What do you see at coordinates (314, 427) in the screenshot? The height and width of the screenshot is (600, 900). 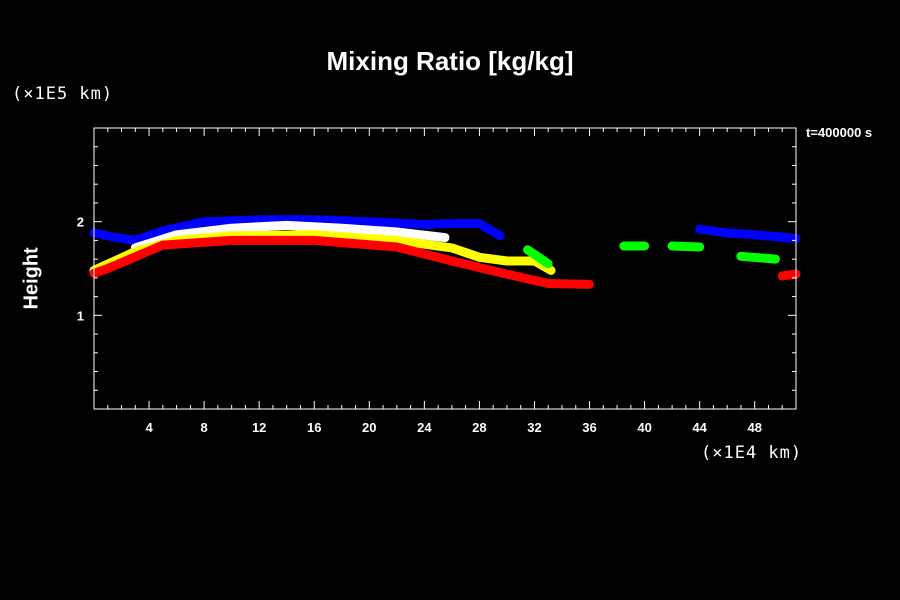 I see `x-tick-label: 16` at bounding box center [314, 427].